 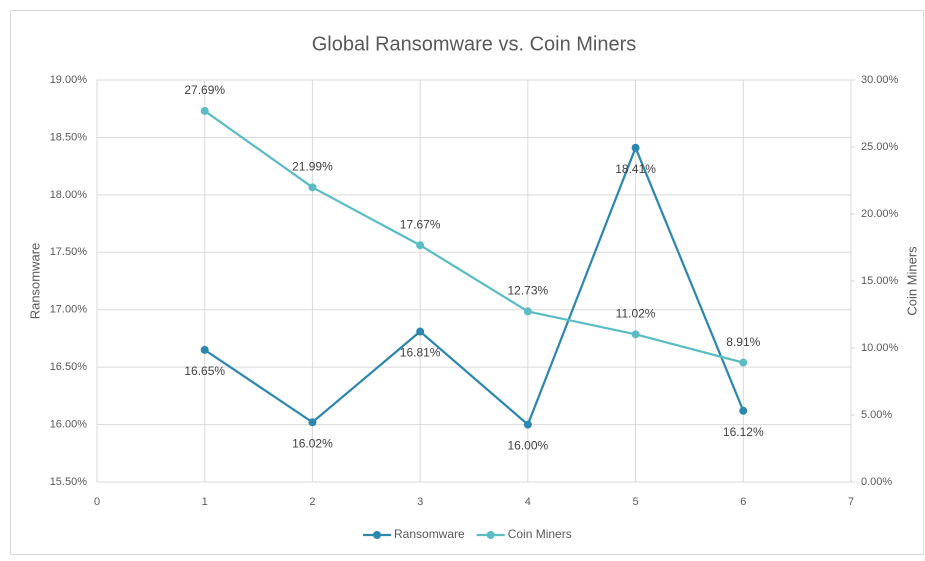 What do you see at coordinates (204, 90) in the screenshot?
I see `data-label: 27.69%` at bounding box center [204, 90].